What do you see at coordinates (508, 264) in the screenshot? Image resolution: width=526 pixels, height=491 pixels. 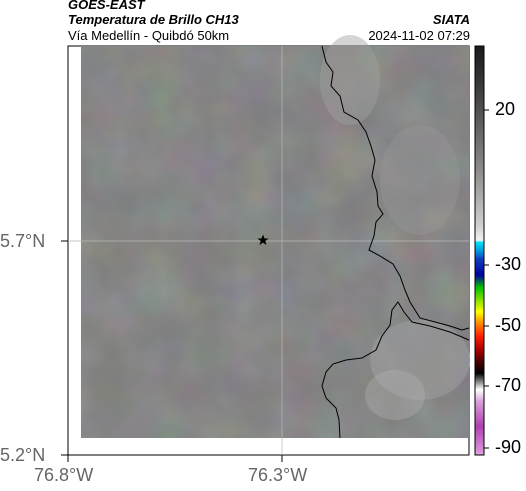 I see `colorbar-label: -30` at bounding box center [508, 264].